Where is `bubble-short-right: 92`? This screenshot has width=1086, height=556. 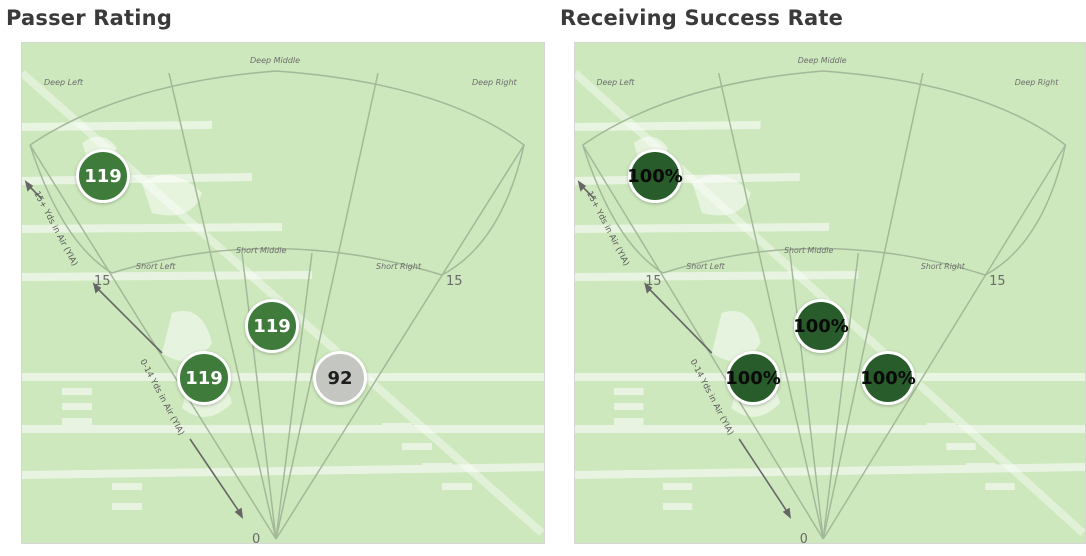
bubble-short-right: 92 is located at coordinates (340, 378).